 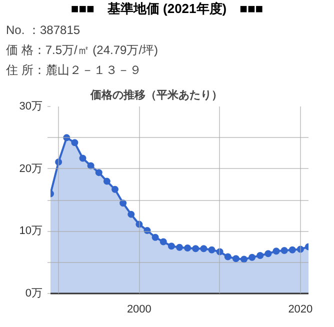 I want to click on y-tick-label: 10万, so click(x=31, y=231).